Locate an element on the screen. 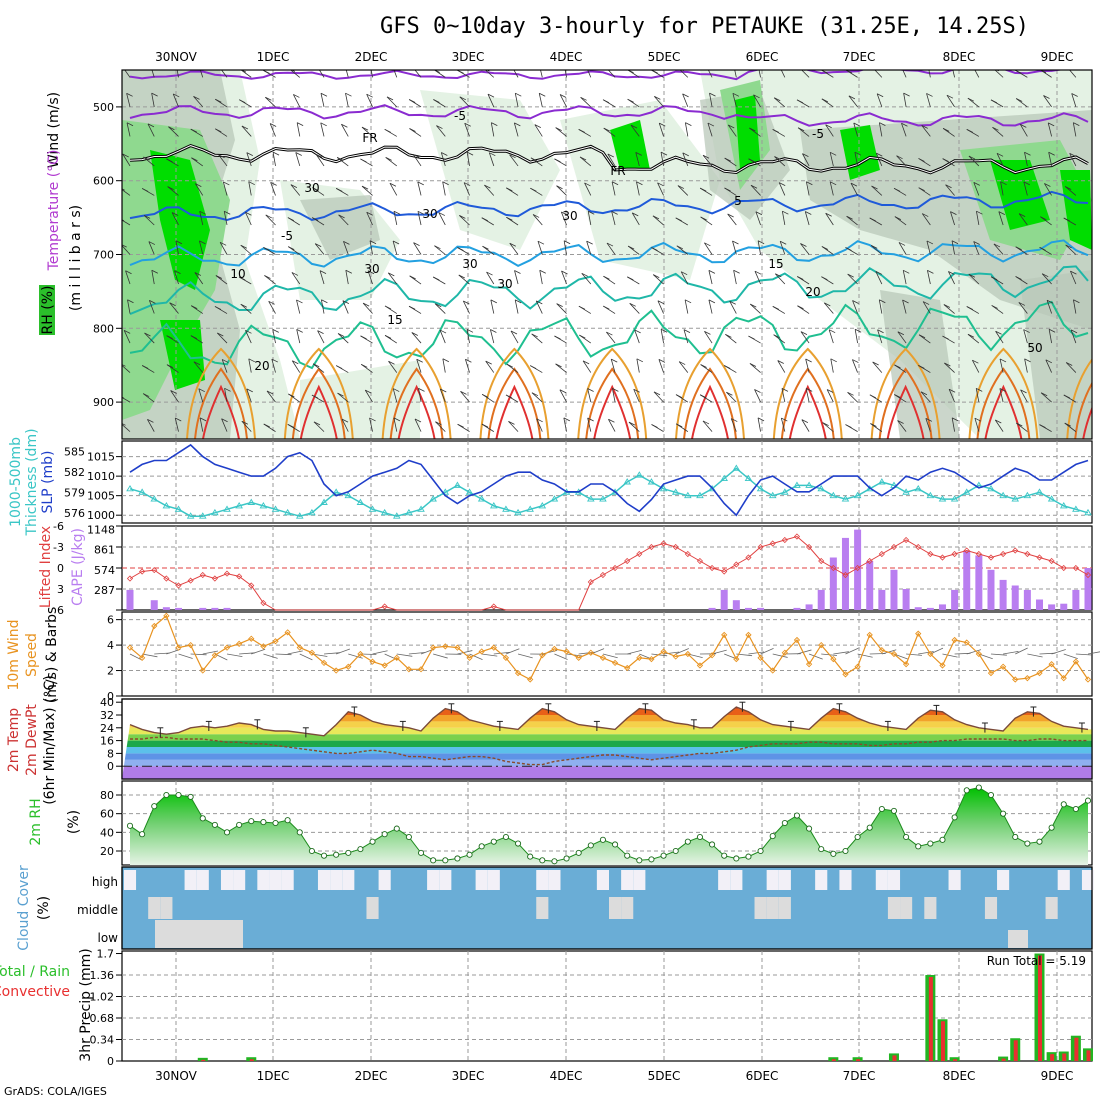 The width and height of the screenshot is (1100, 1100). precip-conv-bar is located at coordinates (1015, 1050).